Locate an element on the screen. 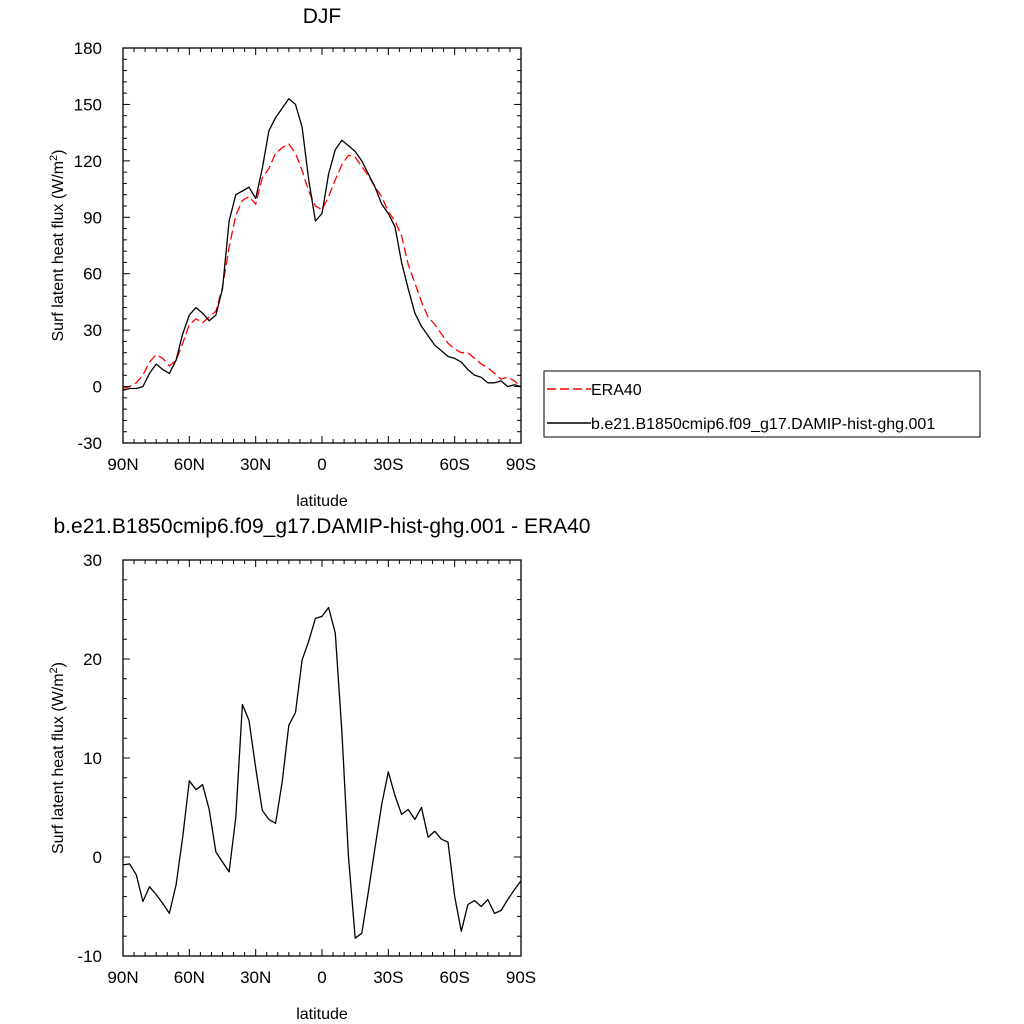  top-chart-title: DJF is located at coordinates (322, 16).